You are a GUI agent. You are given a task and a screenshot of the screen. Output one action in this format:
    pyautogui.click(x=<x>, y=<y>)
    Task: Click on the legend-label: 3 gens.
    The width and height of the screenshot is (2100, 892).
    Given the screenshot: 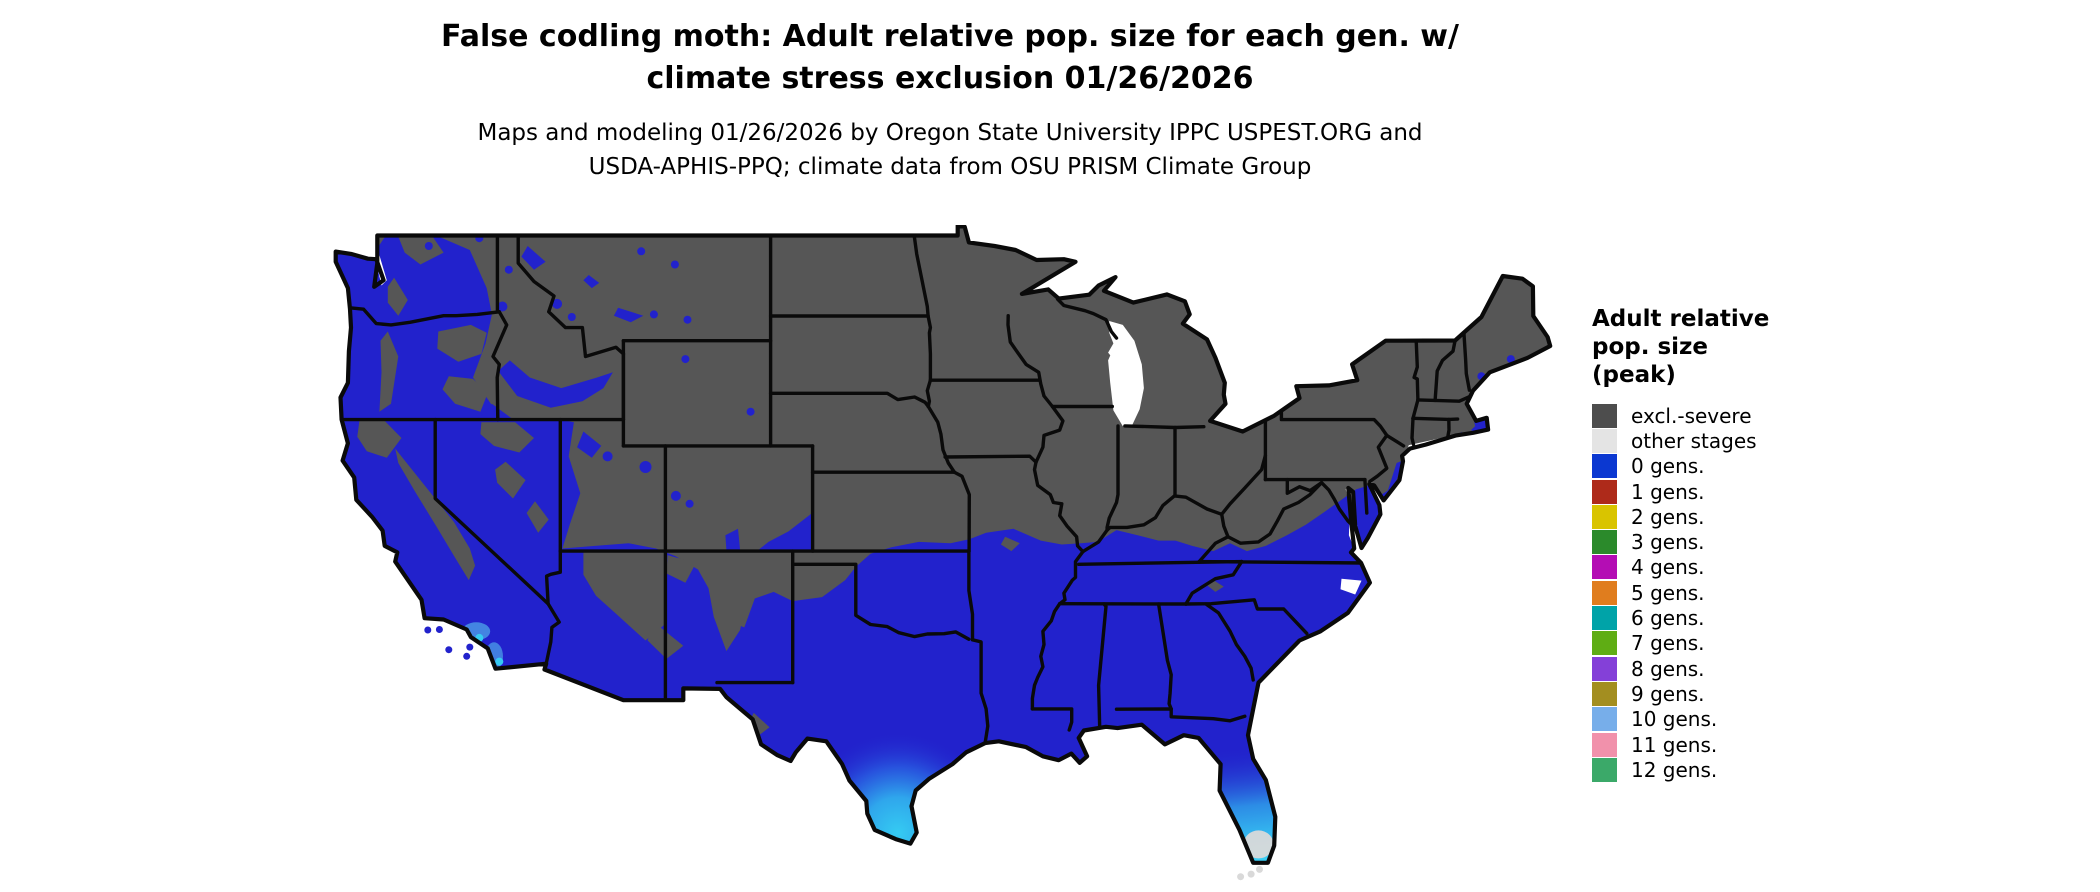 What is the action you would take?
    pyautogui.click(x=1668, y=542)
    